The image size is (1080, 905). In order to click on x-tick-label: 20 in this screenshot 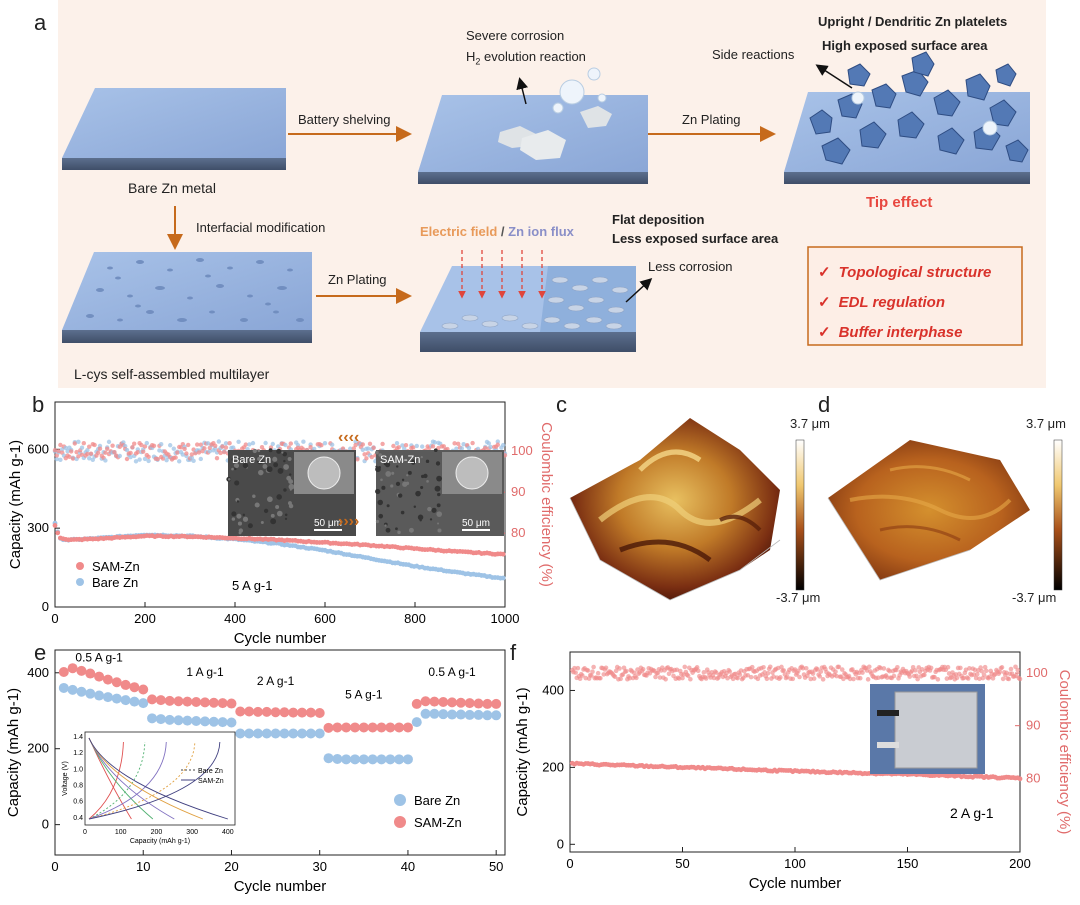, I will do `click(231, 866)`.